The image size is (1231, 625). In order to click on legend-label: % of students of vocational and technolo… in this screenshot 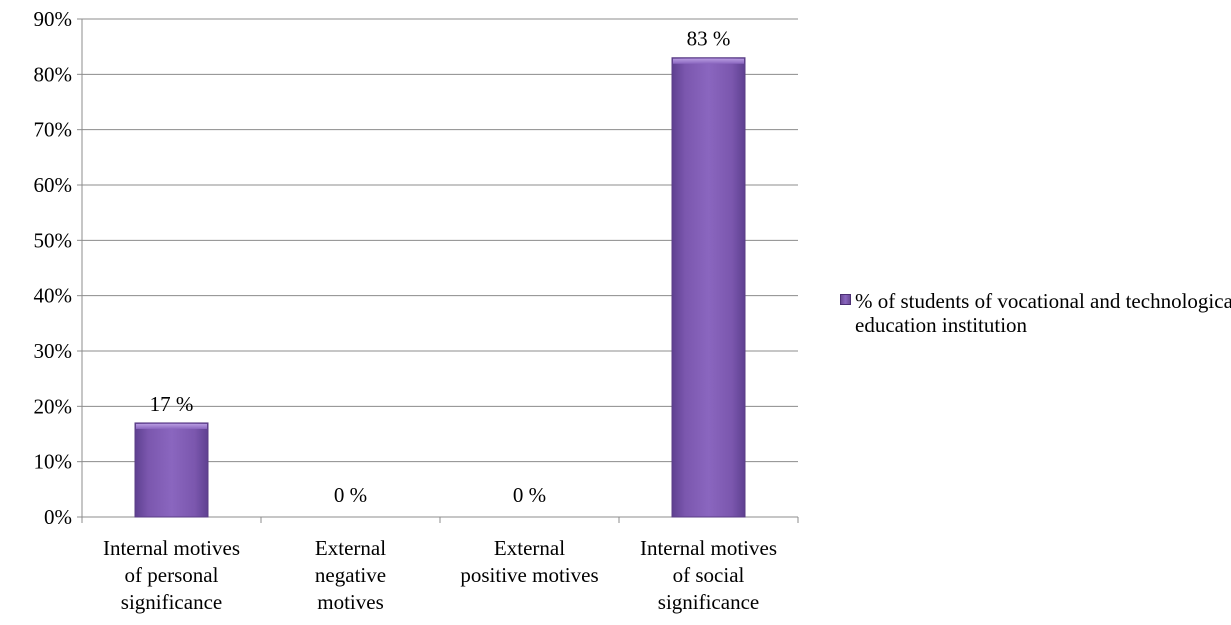, I will do `click(1043, 313)`.